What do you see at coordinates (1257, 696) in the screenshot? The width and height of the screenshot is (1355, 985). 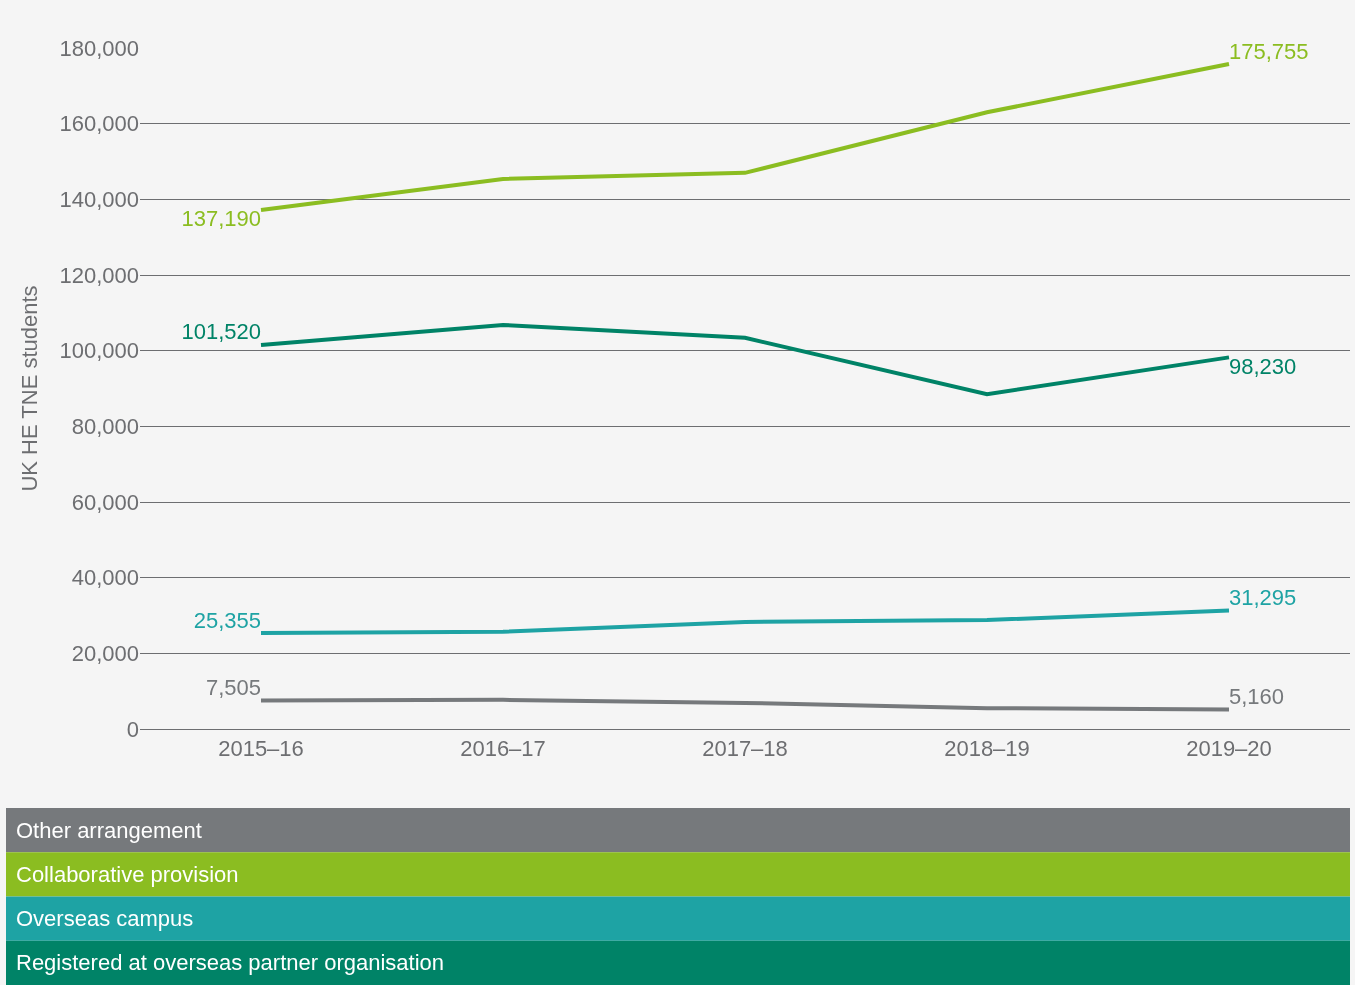 I see `data-label: 5,160` at bounding box center [1257, 696].